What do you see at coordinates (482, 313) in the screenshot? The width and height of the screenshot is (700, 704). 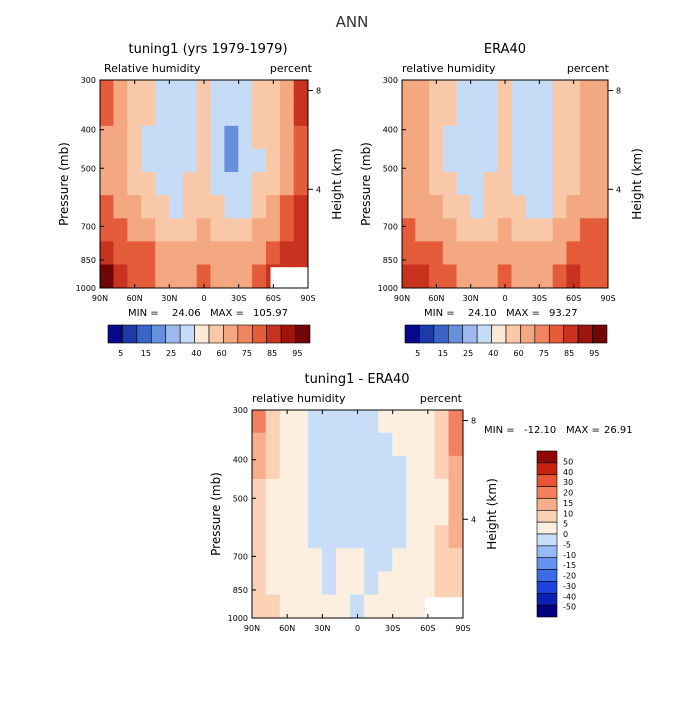 I see `stats-min-value: 24.10` at bounding box center [482, 313].